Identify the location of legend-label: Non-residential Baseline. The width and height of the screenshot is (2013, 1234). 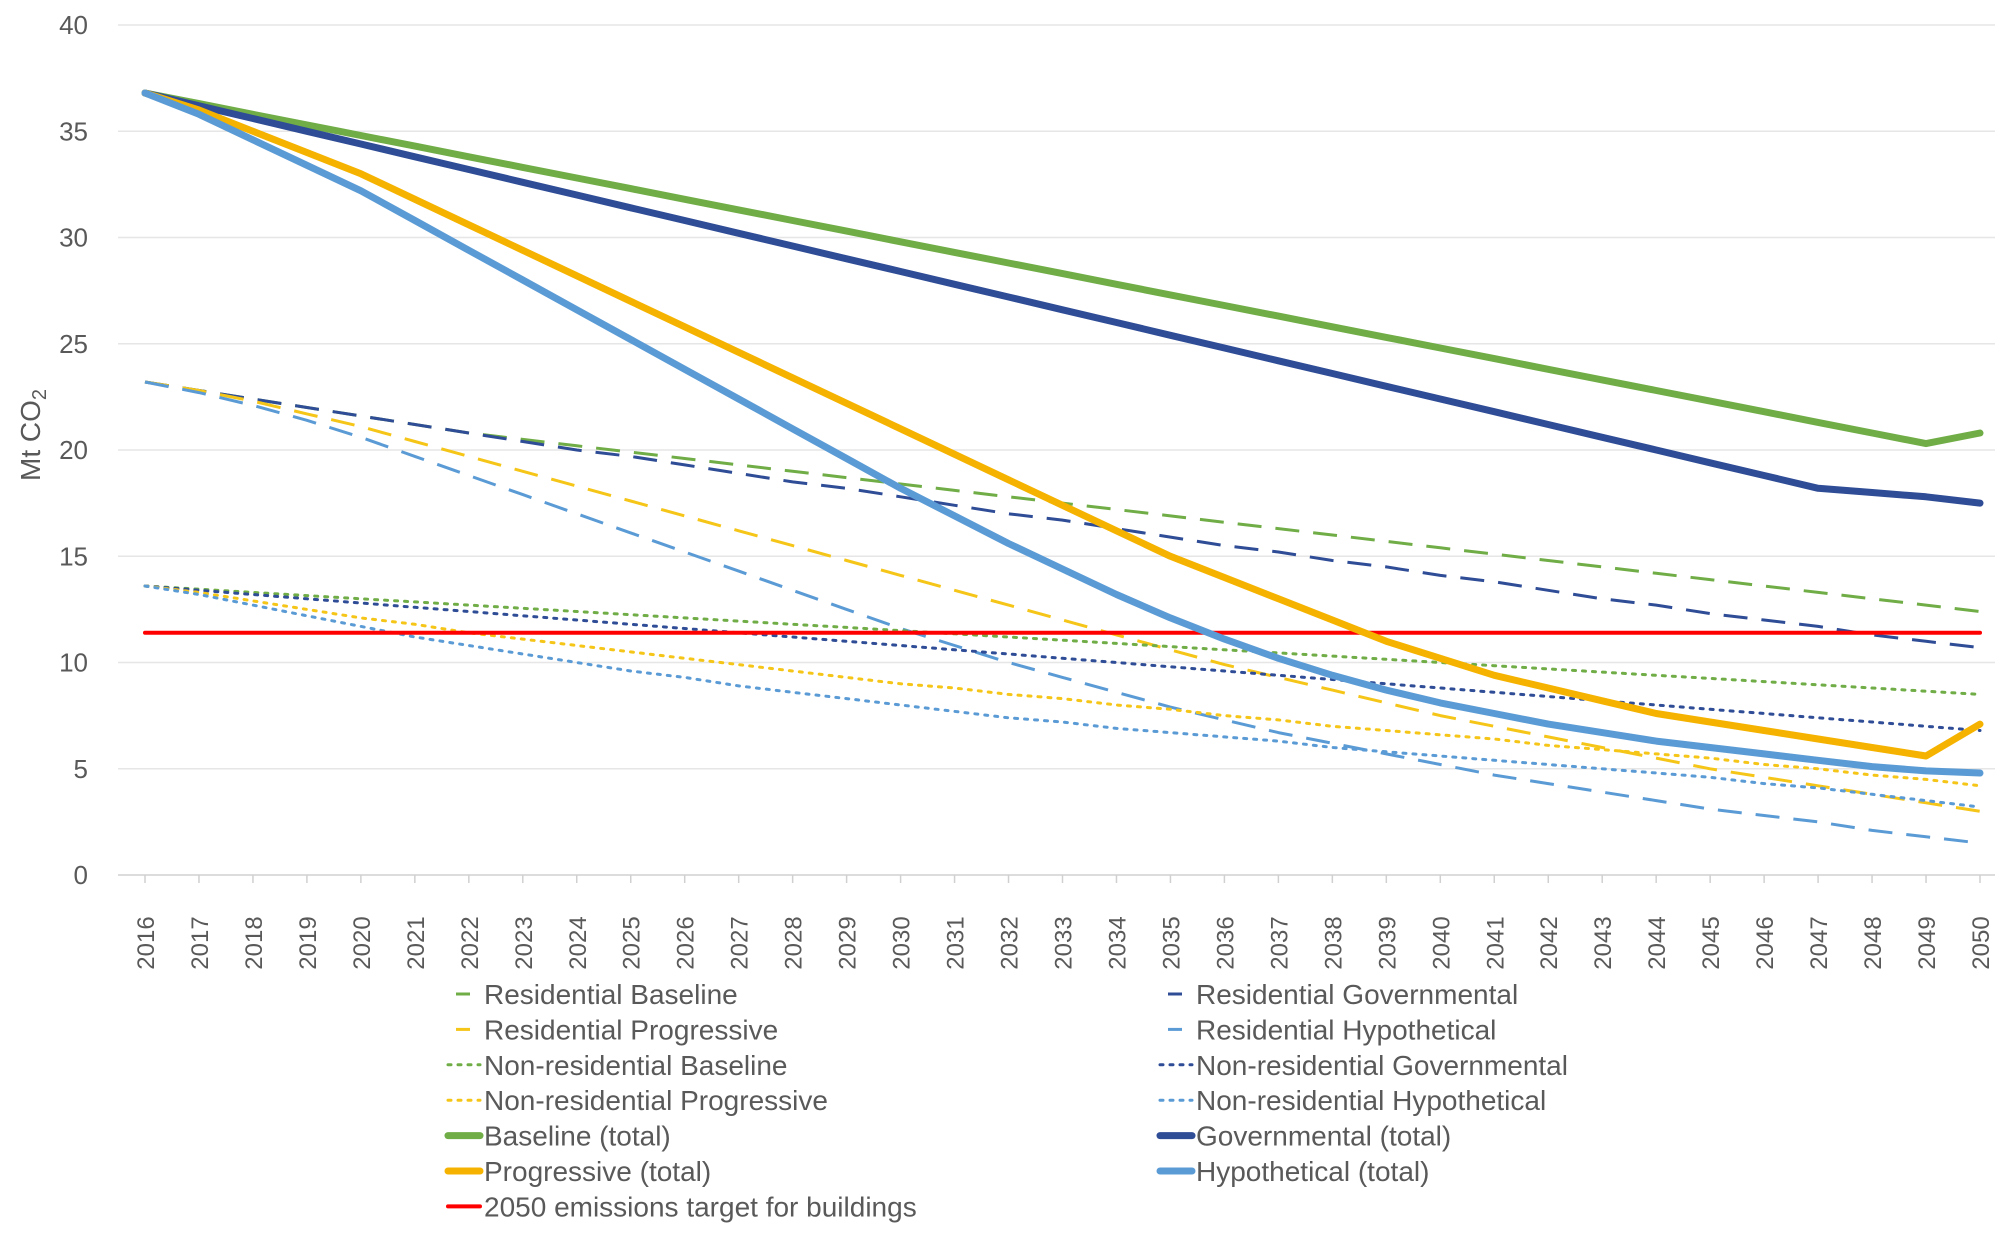
(636, 1065).